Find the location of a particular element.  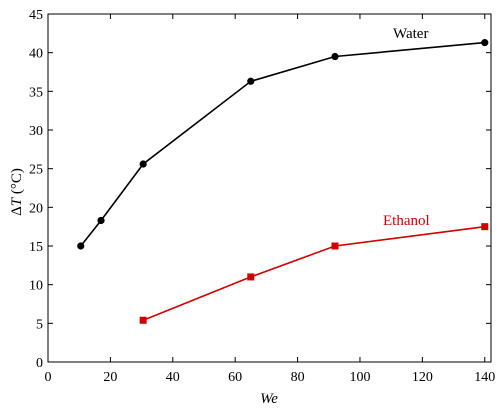

y-tick-label: 45 is located at coordinates (36, 15).